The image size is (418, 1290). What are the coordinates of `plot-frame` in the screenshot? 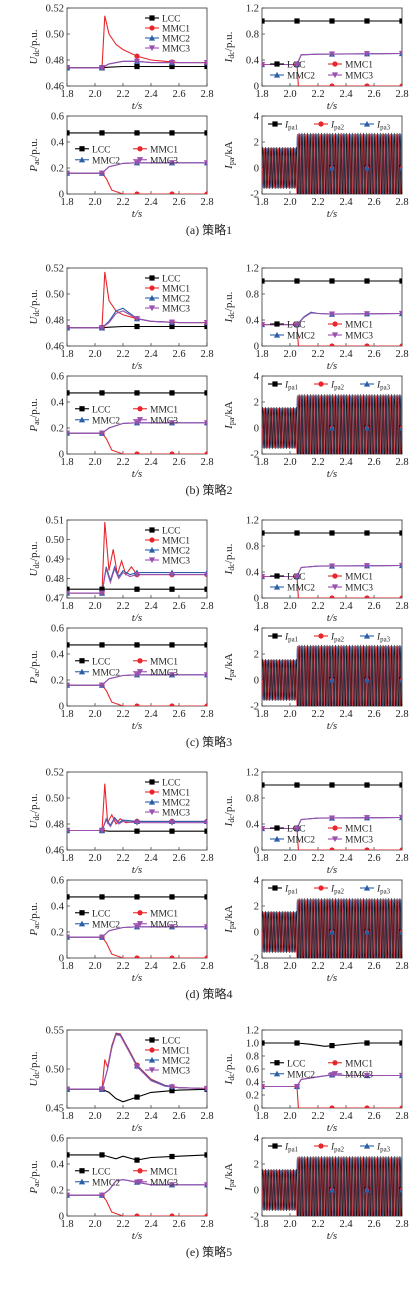 It's located at (332, 1069).